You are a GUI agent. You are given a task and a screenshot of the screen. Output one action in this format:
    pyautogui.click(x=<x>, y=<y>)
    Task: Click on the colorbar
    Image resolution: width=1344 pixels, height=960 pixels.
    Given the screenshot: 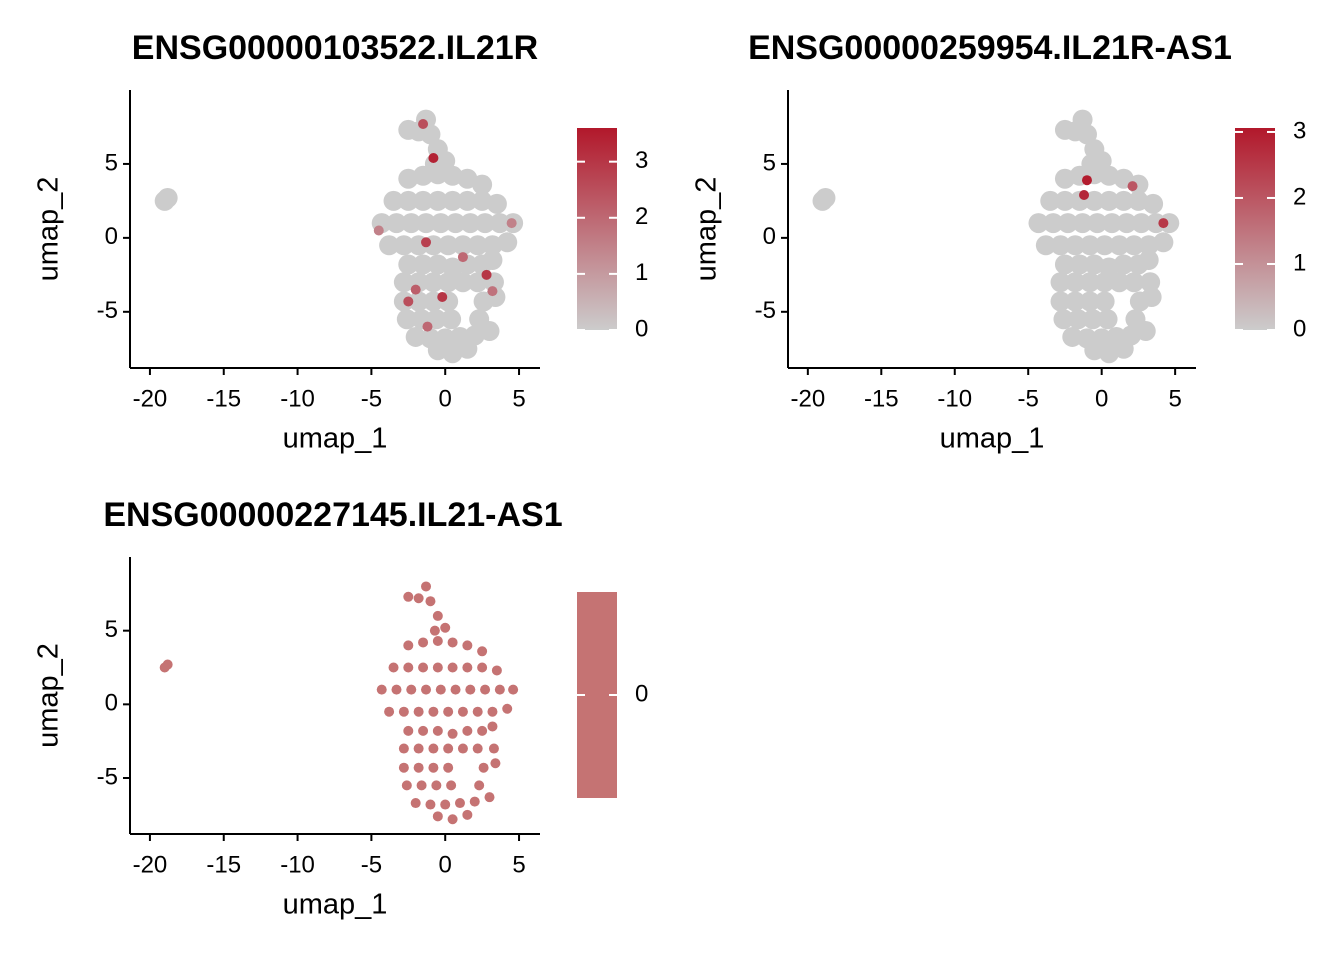 What is the action you would take?
    pyautogui.click(x=597, y=229)
    